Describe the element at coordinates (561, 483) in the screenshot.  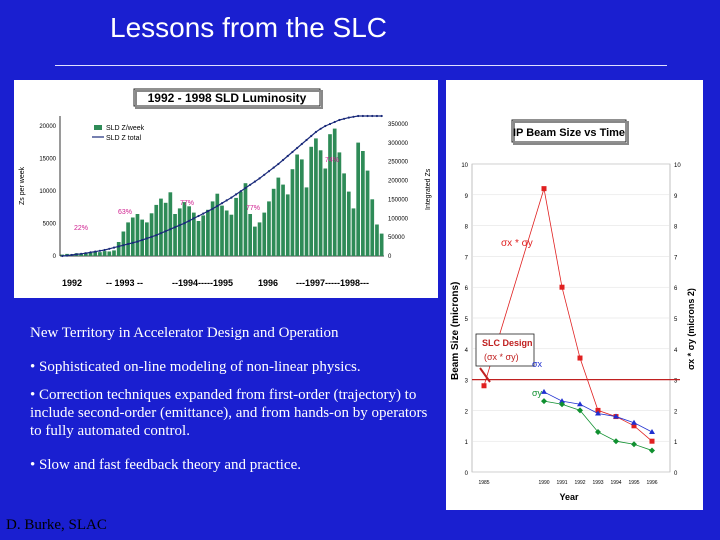
I see `x-tick-label: 1991` at that location.